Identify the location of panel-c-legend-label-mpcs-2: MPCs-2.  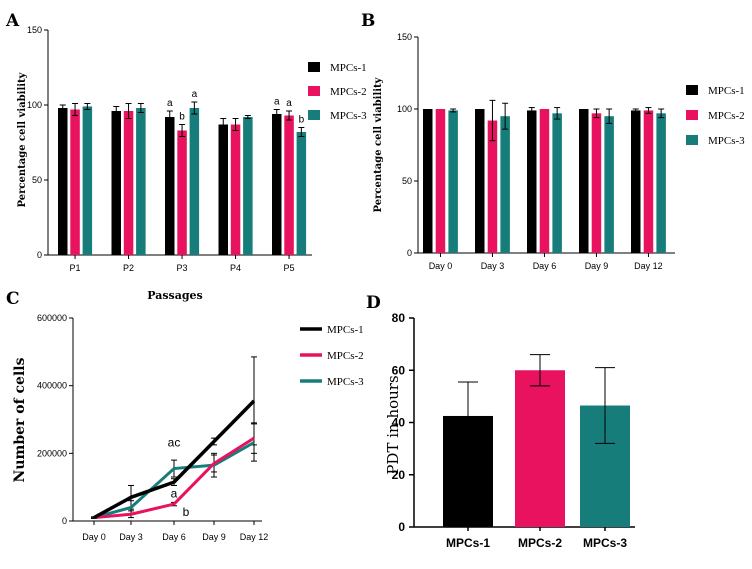
(345, 356).